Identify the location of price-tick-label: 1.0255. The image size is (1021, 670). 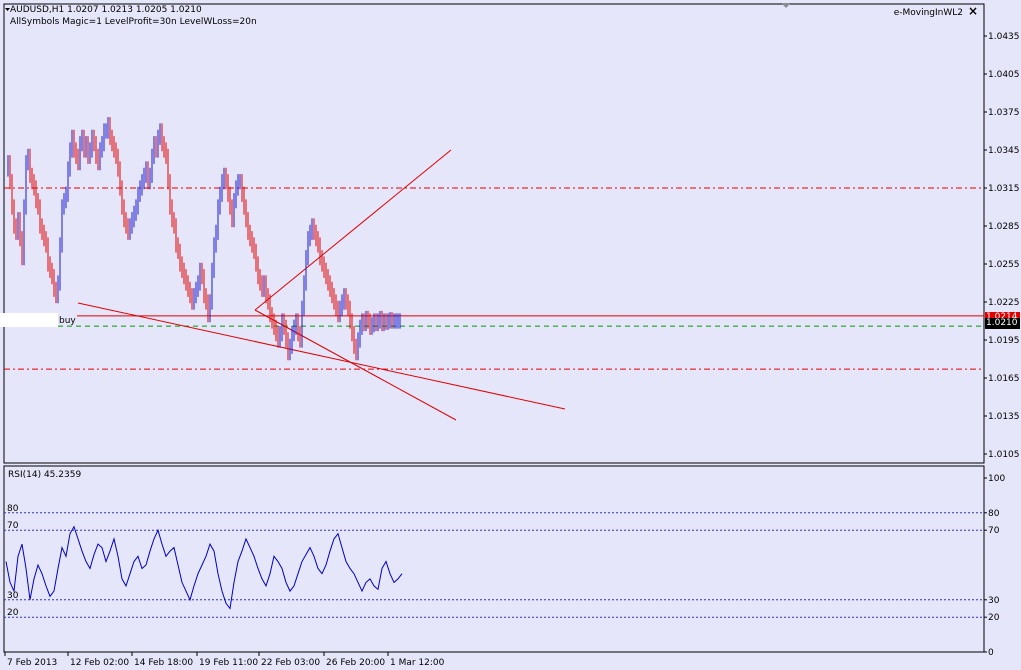
(1004, 265).